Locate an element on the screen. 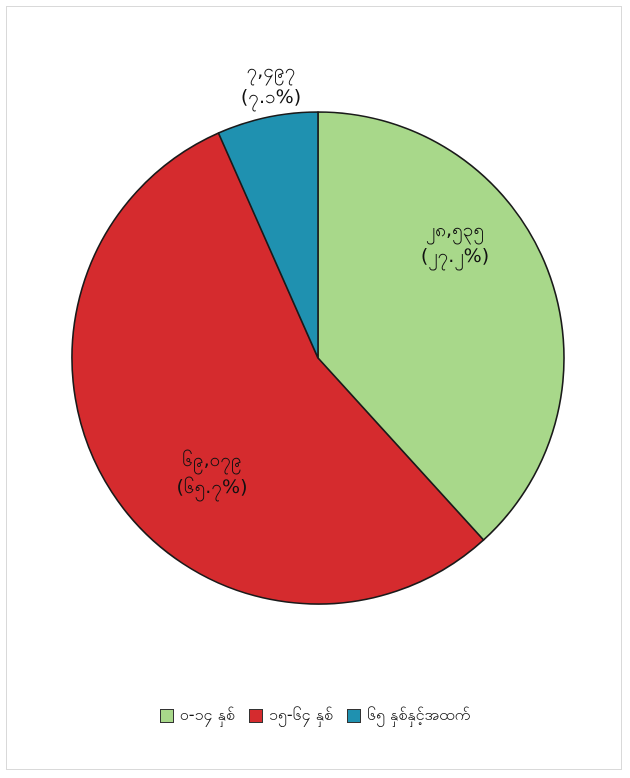 This screenshot has height=778, width=630. legend-item-0: ၀-၁၄ နှစ် is located at coordinates (197, 716).